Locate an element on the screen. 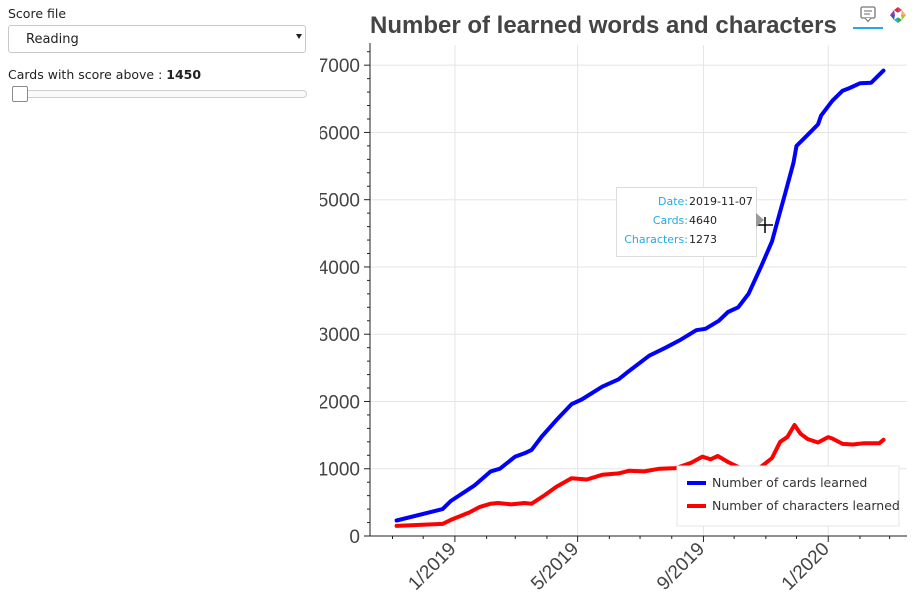 This screenshot has width=916, height=597. y-tick-label: 2000 is located at coordinates (340, 402).